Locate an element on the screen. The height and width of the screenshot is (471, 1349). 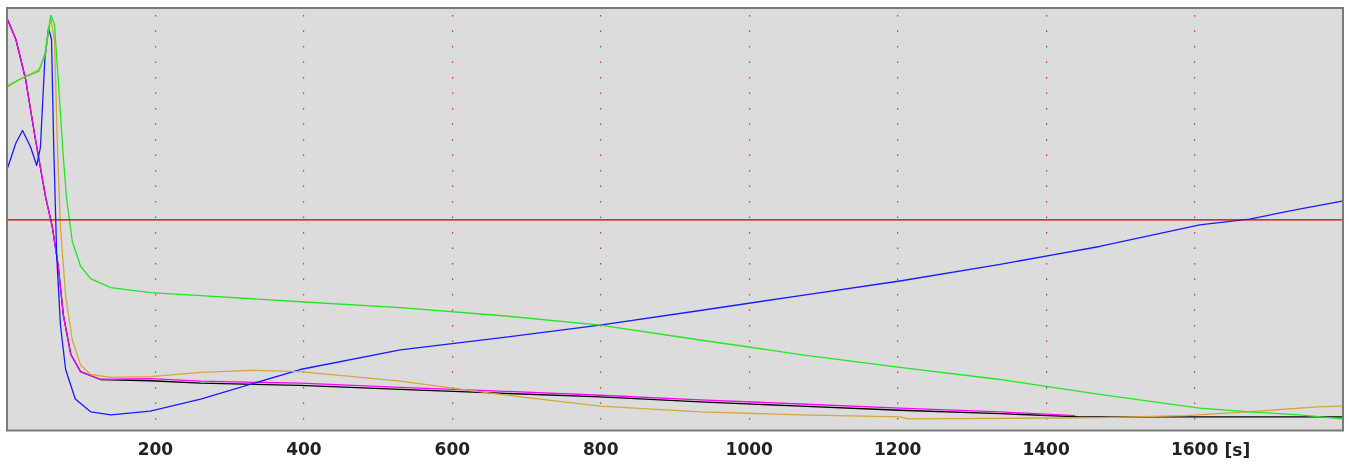
x-tick-label: 1400 is located at coordinates (1046, 449).